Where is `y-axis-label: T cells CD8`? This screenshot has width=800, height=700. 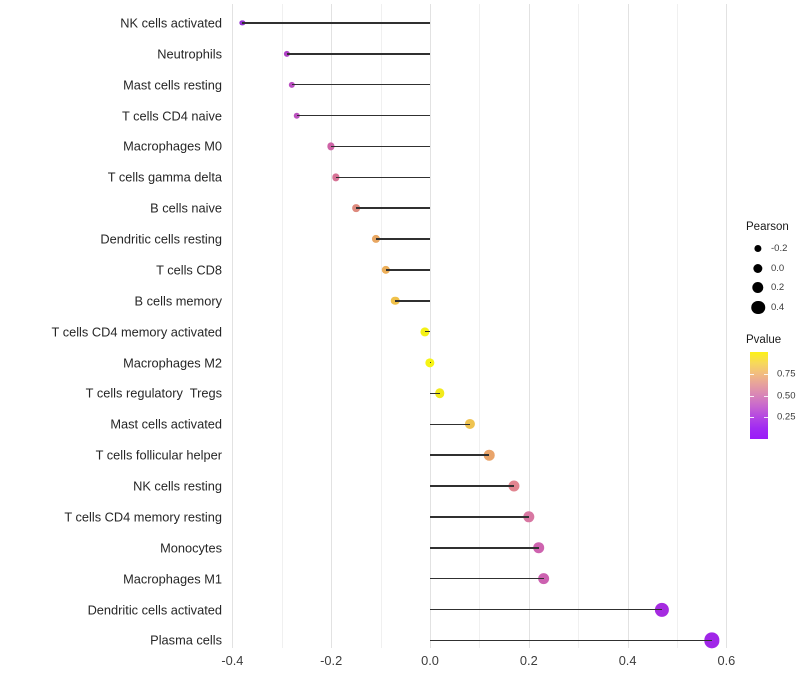 y-axis-label: T cells CD8 is located at coordinates (189, 270).